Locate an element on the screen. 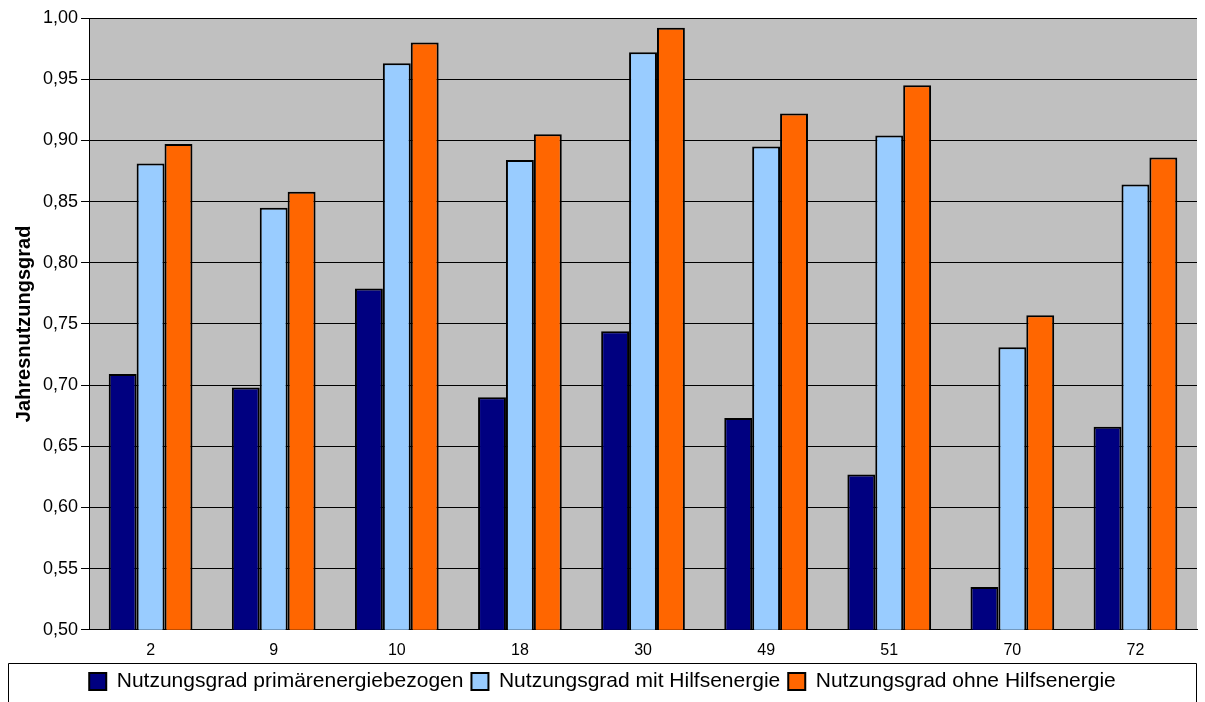 The height and width of the screenshot is (702, 1205). y-tick-label: 0,85 is located at coordinates (60, 200).